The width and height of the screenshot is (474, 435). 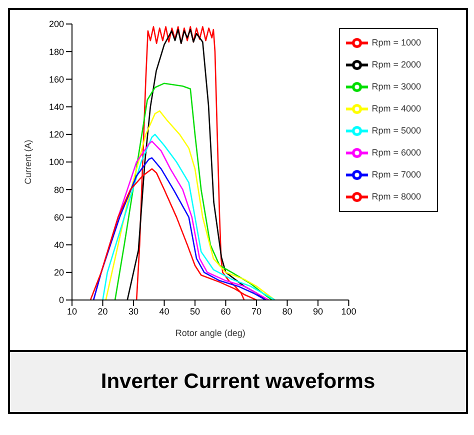 What do you see at coordinates (396, 196) in the screenshot?
I see `legend-label: Rpm = 8000` at bounding box center [396, 196].